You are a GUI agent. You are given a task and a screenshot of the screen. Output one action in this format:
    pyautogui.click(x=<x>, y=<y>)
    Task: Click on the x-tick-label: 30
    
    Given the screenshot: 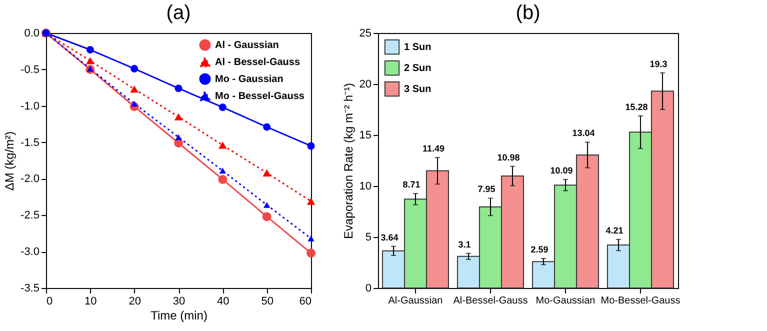 What is the action you would take?
    pyautogui.click(x=179, y=302)
    